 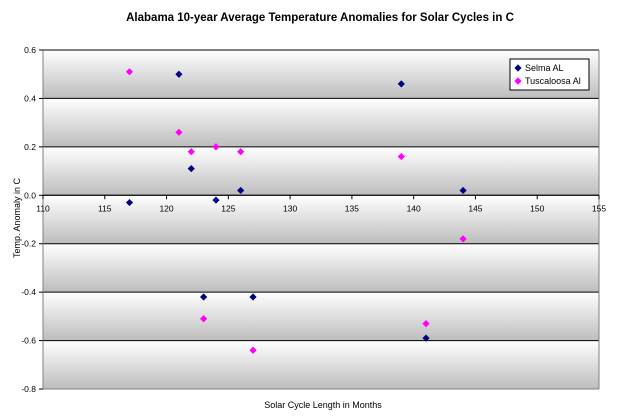 I want to click on legend-entry: Tuscaloosa Al, so click(x=553, y=81).